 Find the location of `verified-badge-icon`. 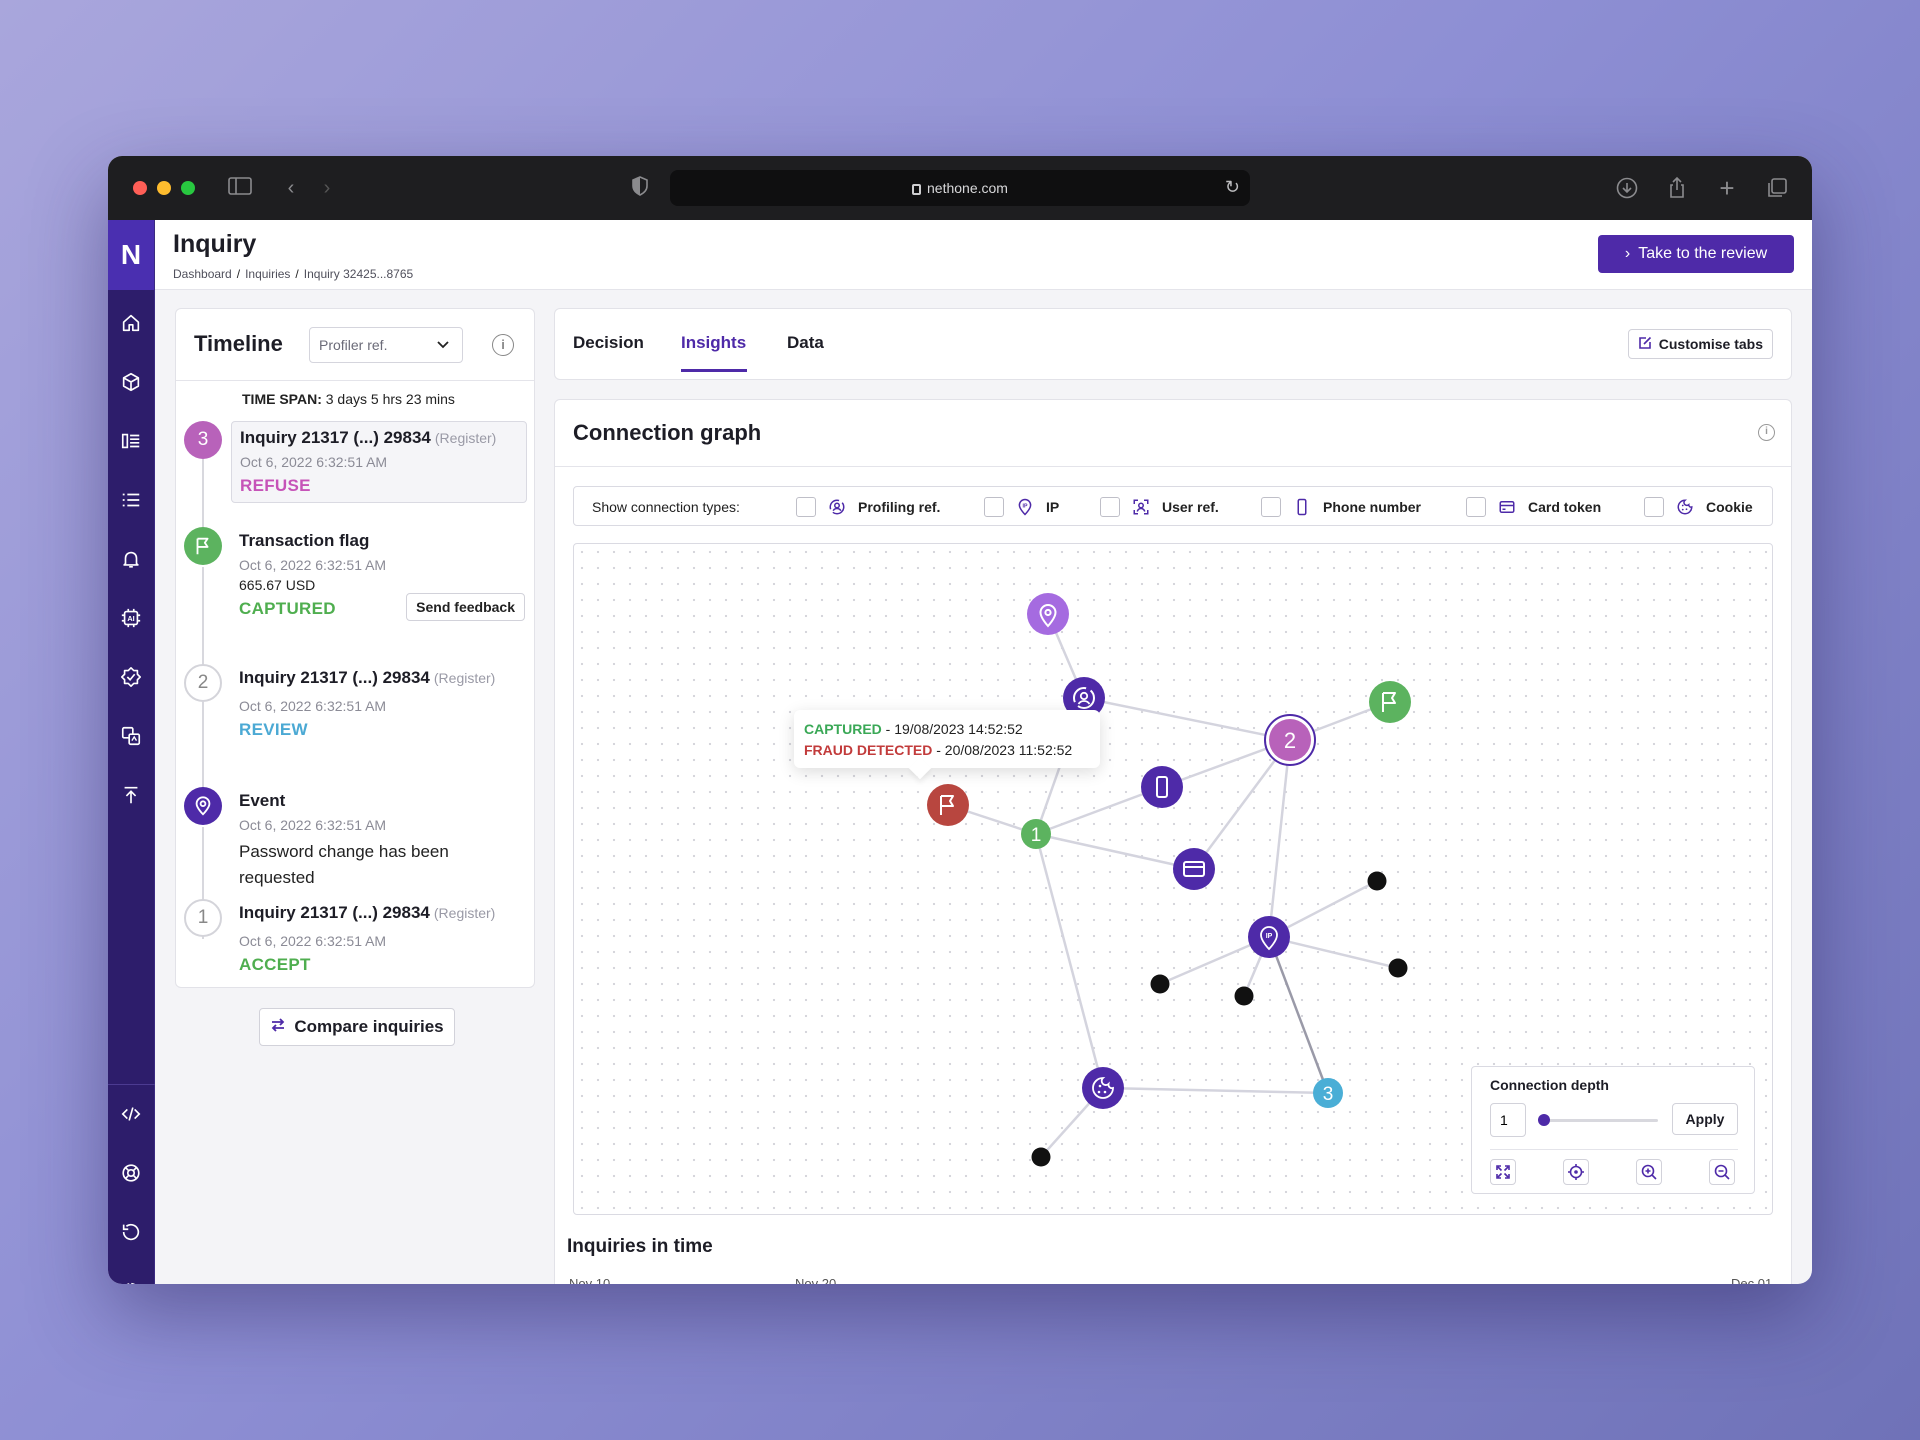

verified-badge-icon is located at coordinates (132, 678).